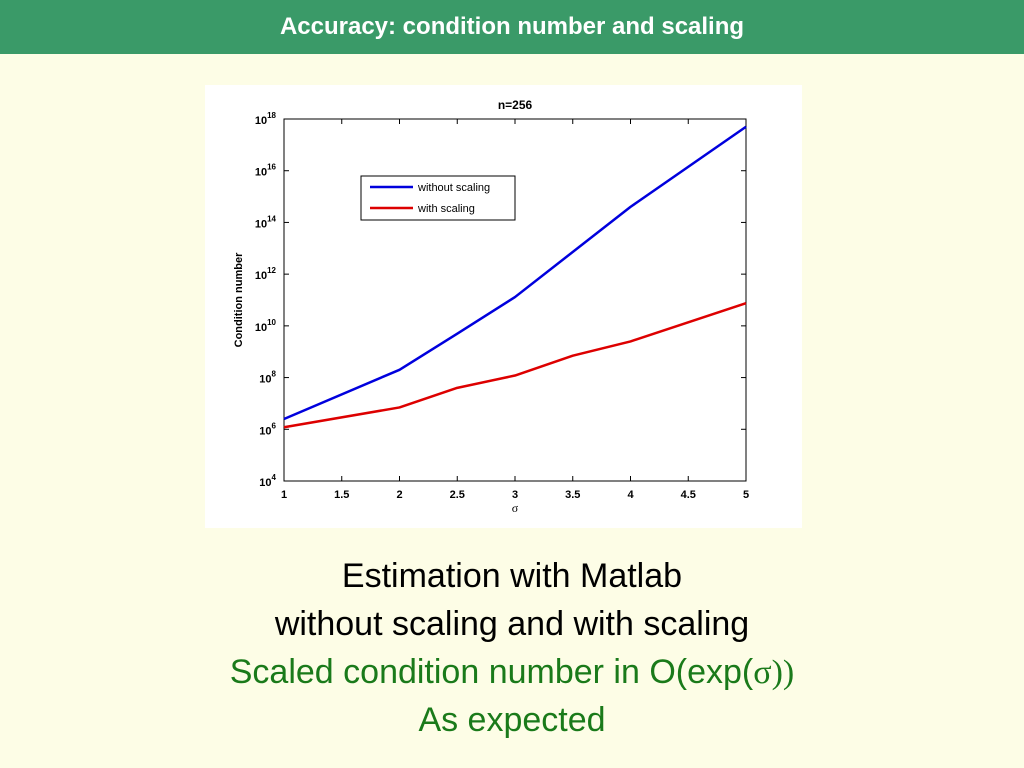 Image resolution: width=1024 pixels, height=768 pixels. Describe the element at coordinates (512, 624) in the screenshot. I see `caption-line-2: without scaling and with scaling` at that location.